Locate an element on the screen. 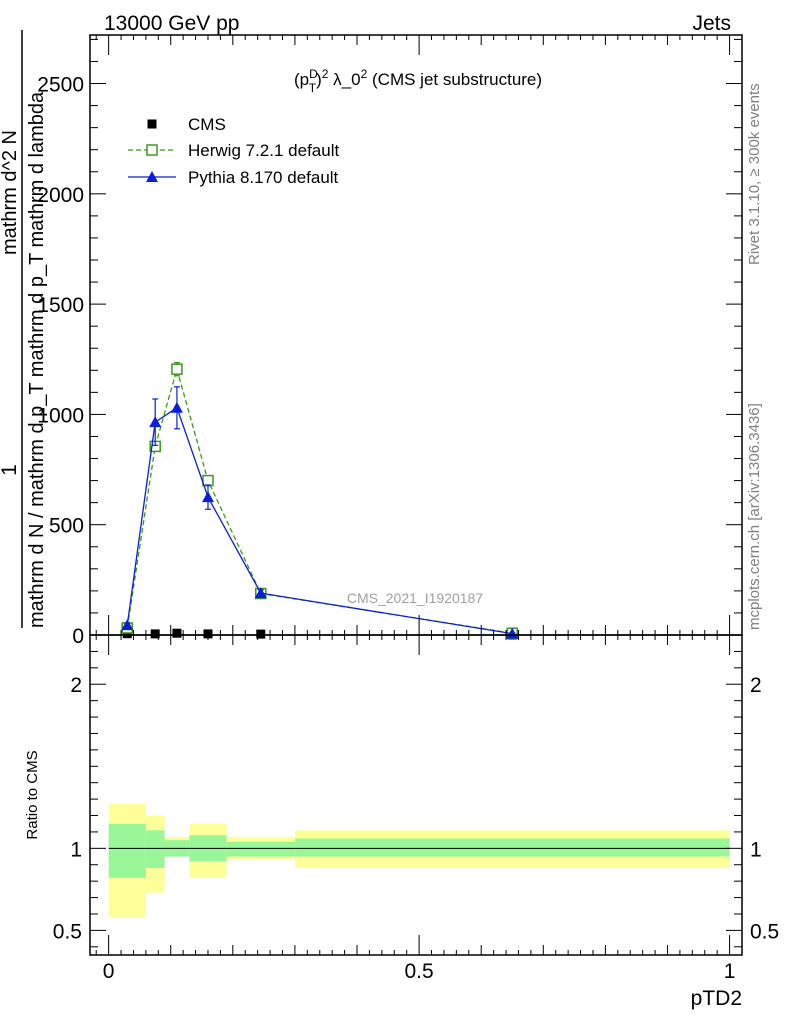 The width and height of the screenshot is (786, 1024). ylabel-numerator: 1 is located at coordinates (10, 470).